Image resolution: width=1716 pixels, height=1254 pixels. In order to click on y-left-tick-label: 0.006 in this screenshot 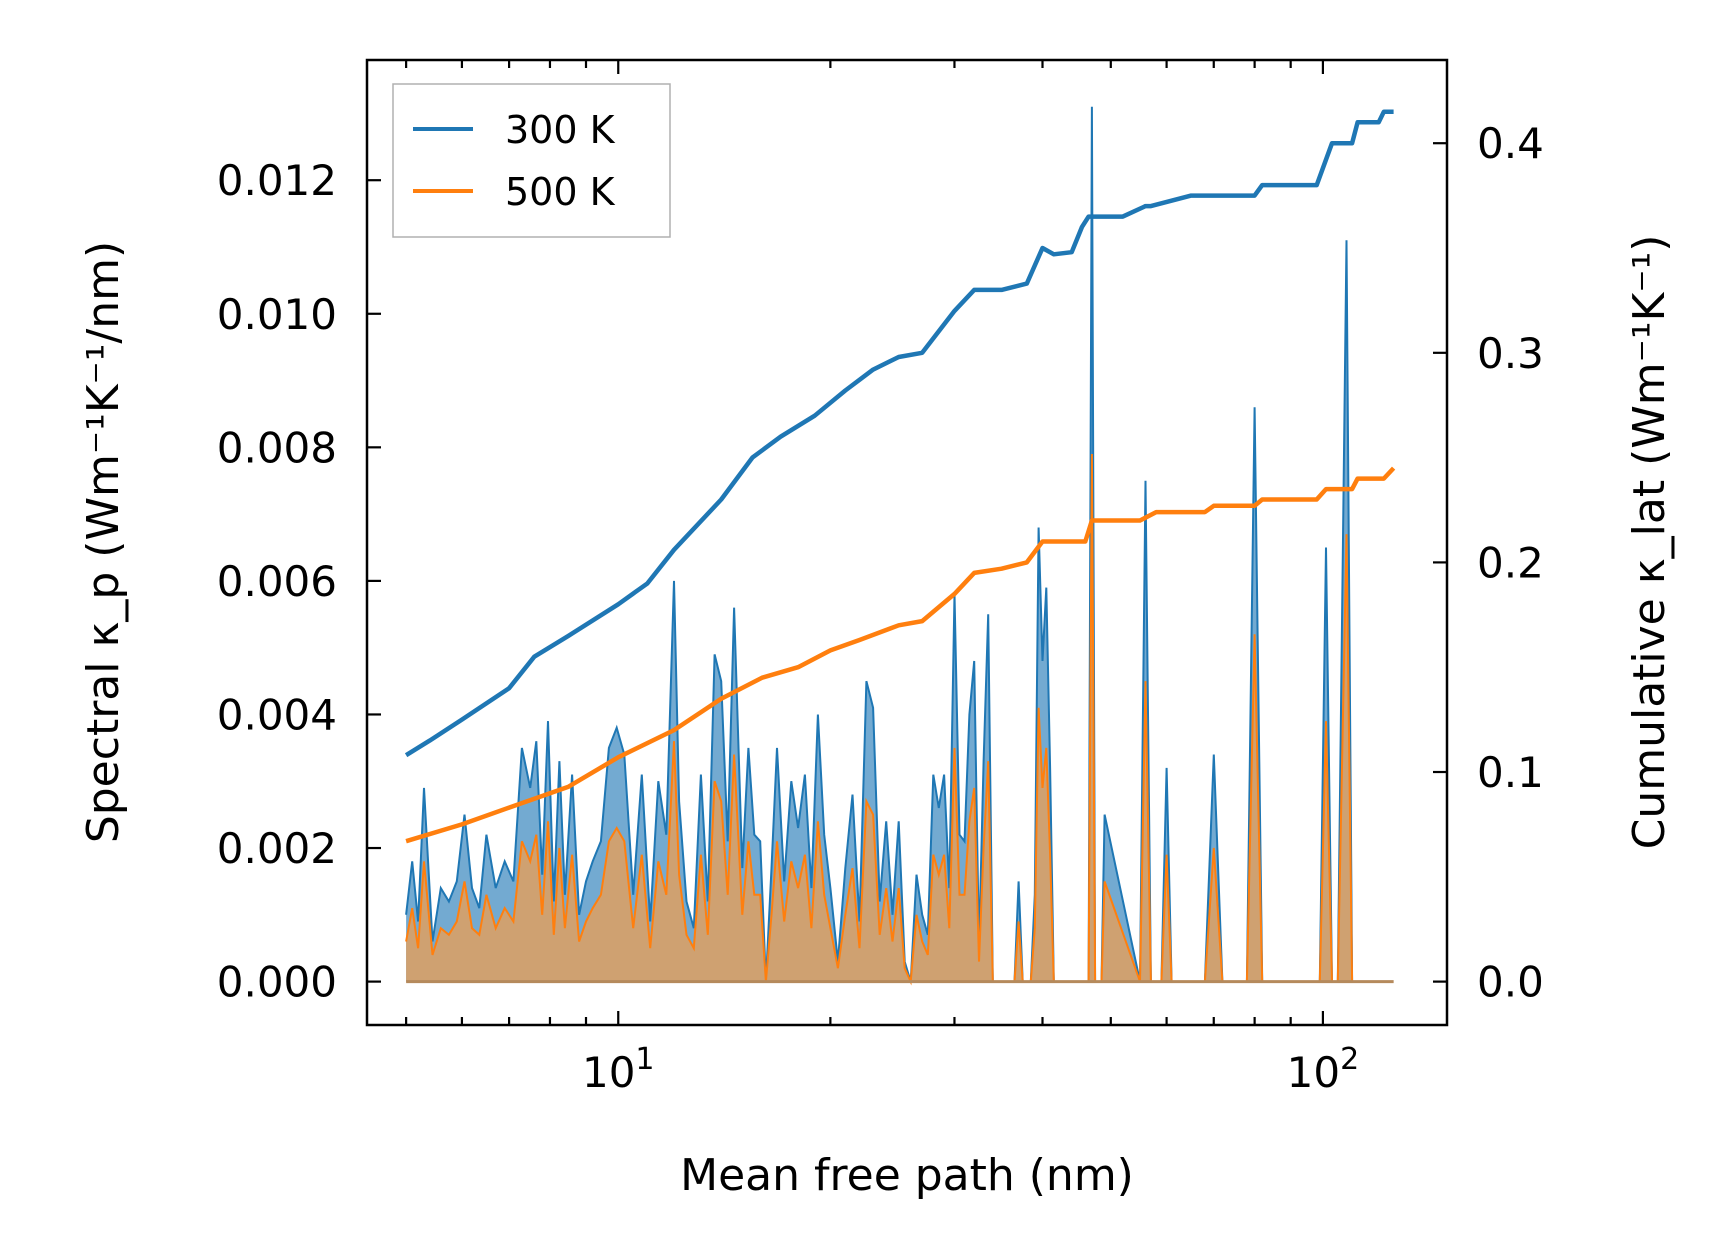, I will do `click(277, 581)`.